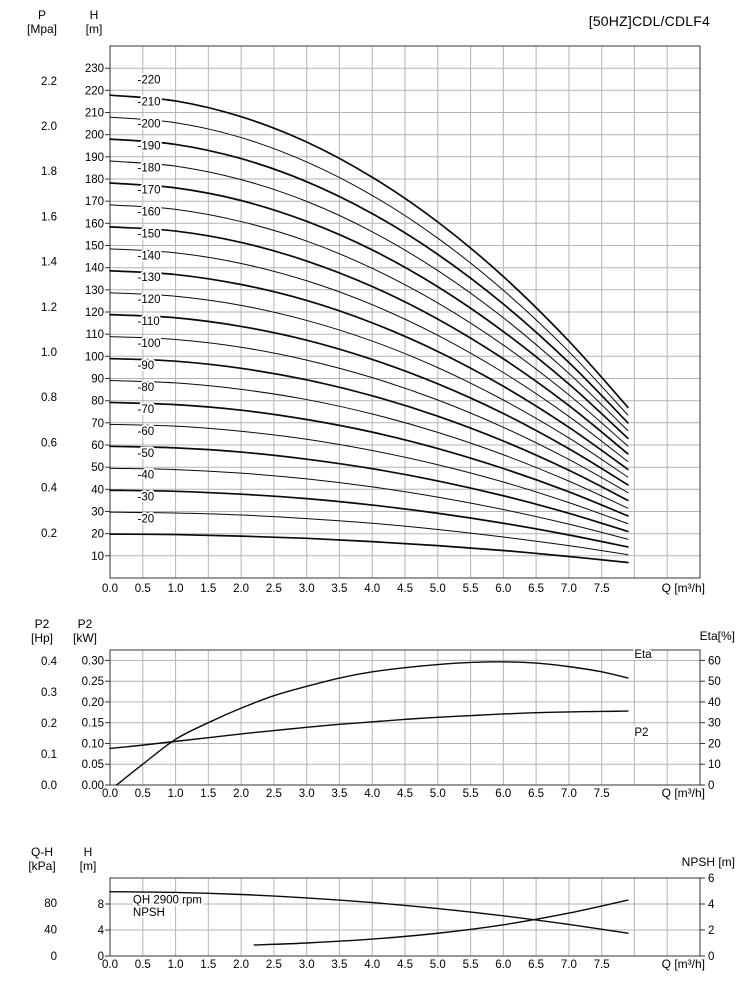 The image size is (737, 1000). What do you see at coordinates (149, 256) in the screenshot?
I see `curve-label: -140` at bounding box center [149, 256].